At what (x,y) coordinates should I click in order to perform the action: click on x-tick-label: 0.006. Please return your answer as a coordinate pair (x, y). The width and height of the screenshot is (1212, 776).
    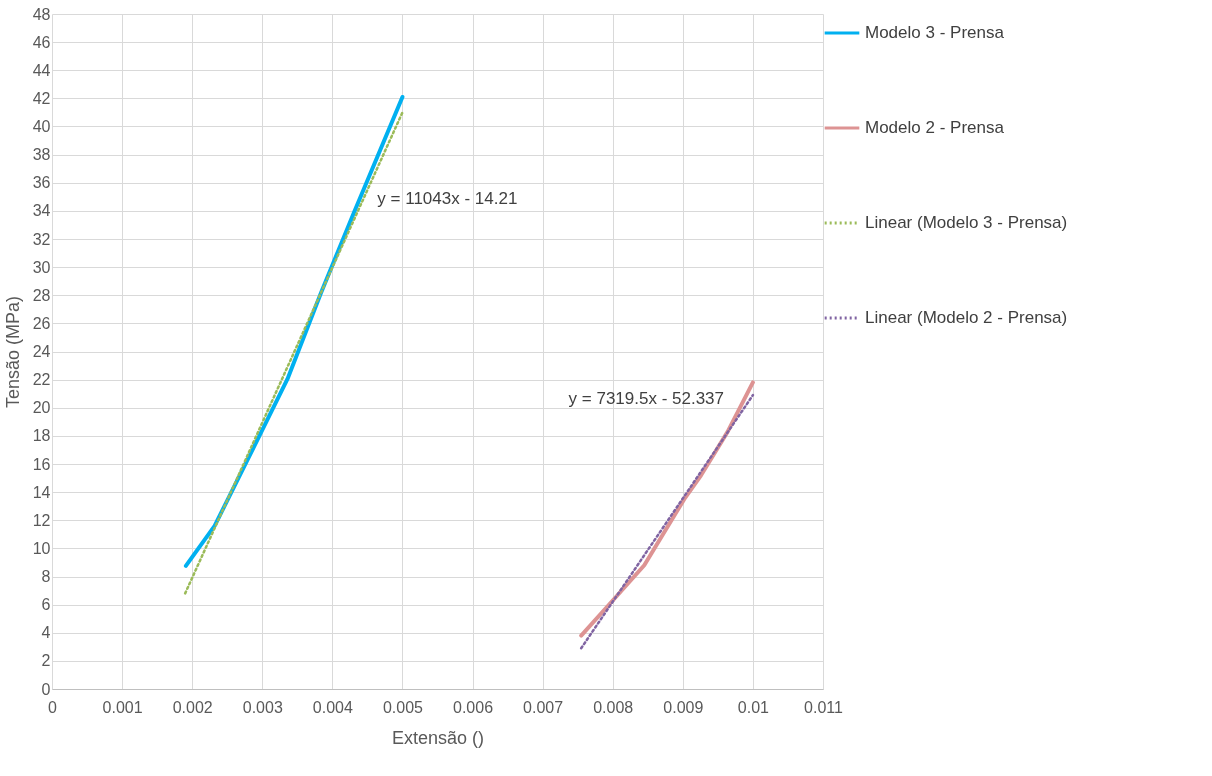
    Looking at the image, I should click on (473, 707).